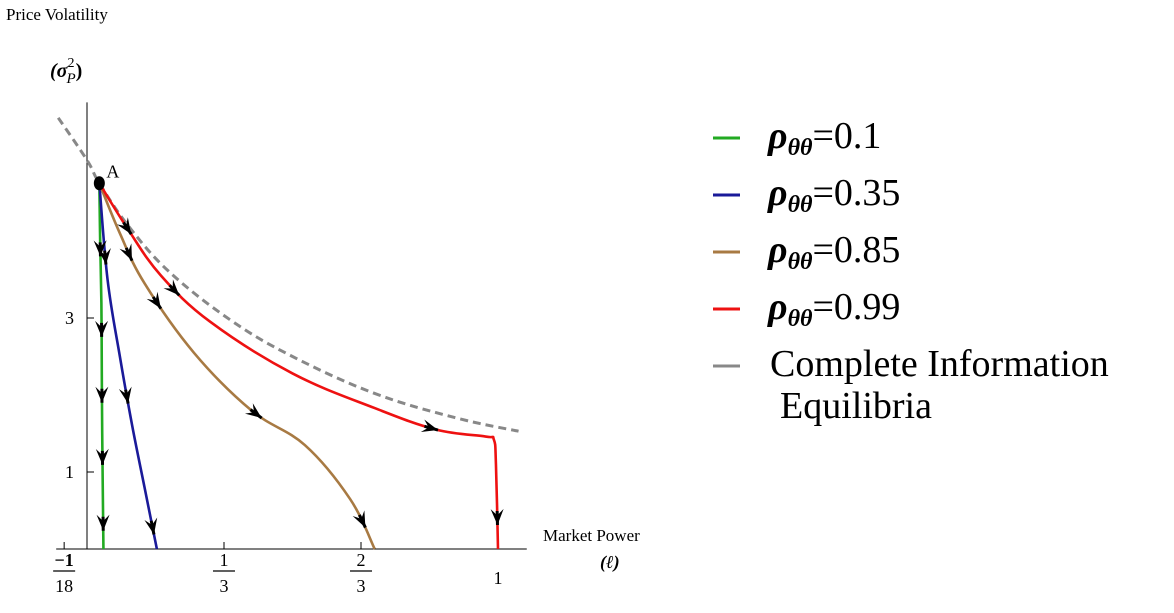 Image resolution: width=1174 pixels, height=613 pixels. What do you see at coordinates (591, 535) in the screenshot?
I see `x-axis-title: Market Power` at bounding box center [591, 535].